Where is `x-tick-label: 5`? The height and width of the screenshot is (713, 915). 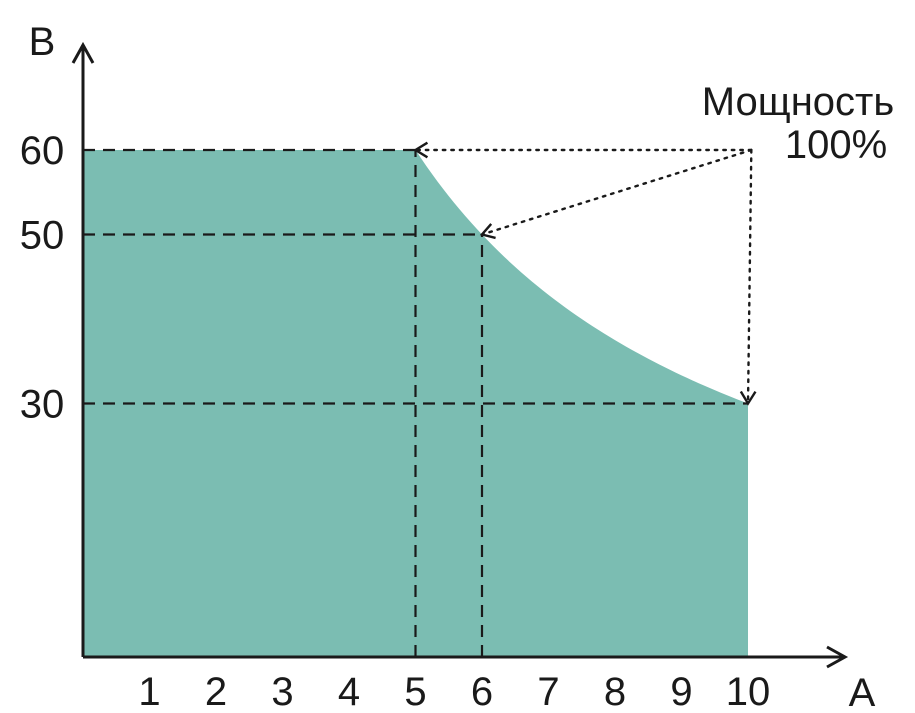
x-tick-label: 5 is located at coordinates (415, 691).